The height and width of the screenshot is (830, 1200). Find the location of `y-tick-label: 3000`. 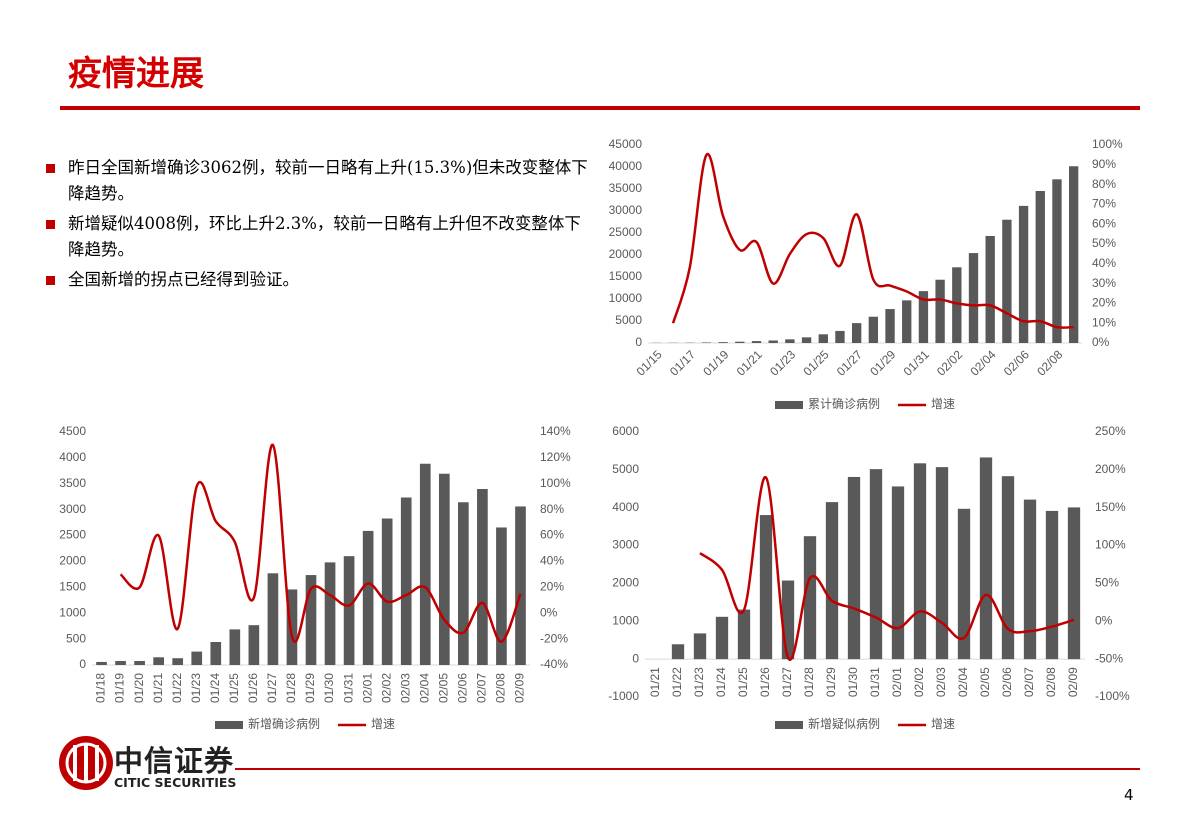

y-tick-label: 3000 is located at coordinates (625, 545).